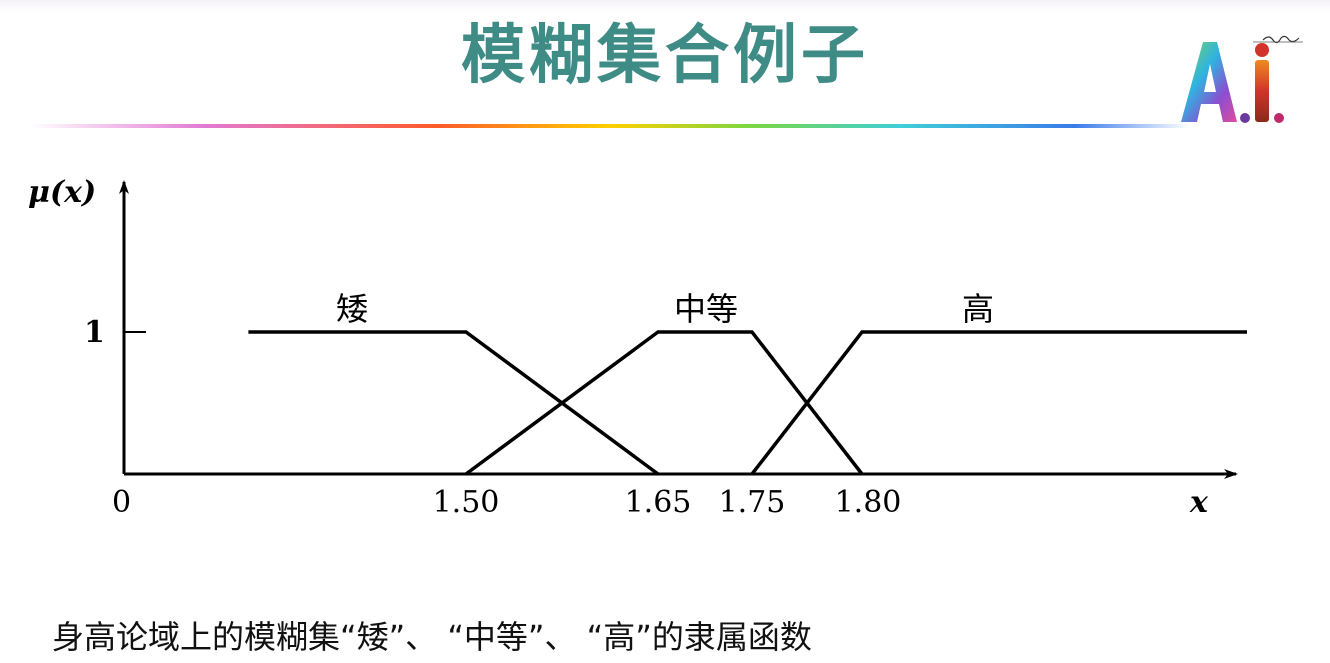  I want to click on series-label-1: 中等, so click(706, 309).